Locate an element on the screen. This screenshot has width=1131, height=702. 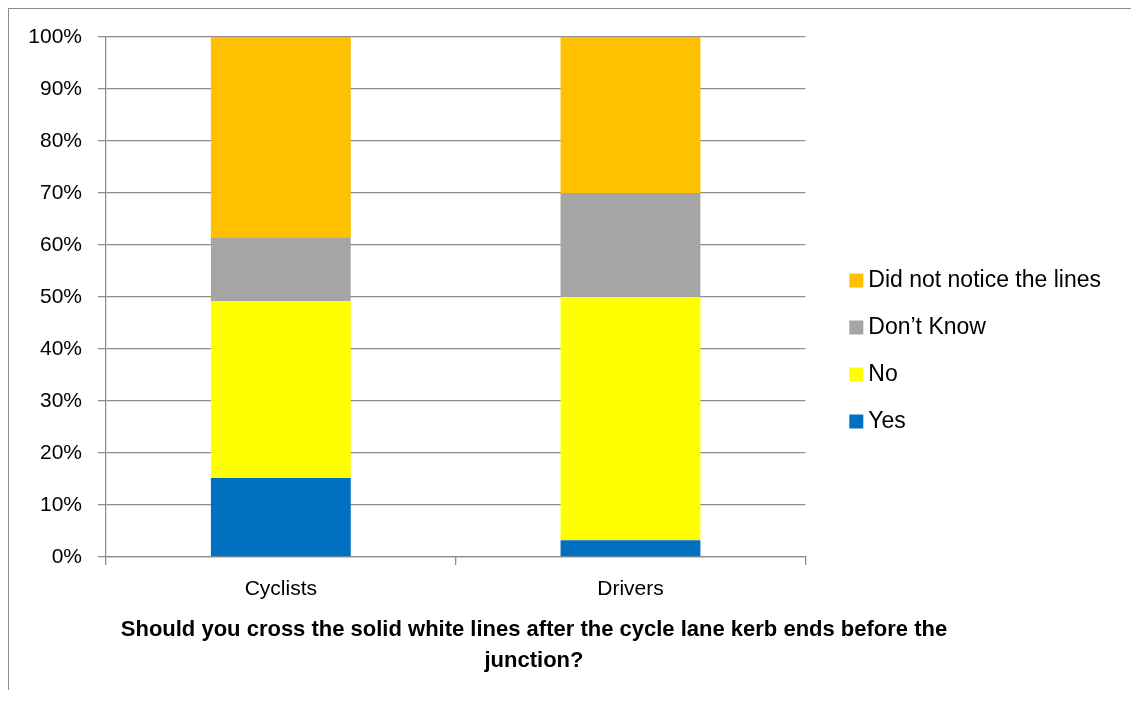
y-tick-label: 20% is located at coordinates (60, 451).